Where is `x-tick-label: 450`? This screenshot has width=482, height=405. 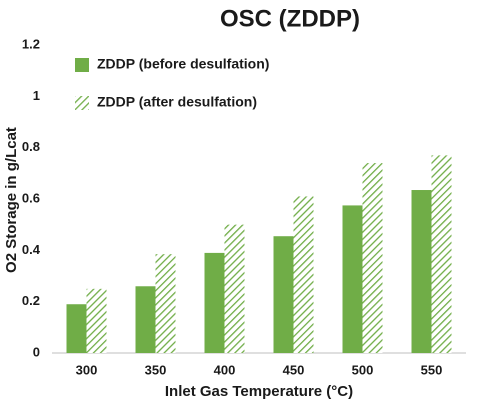 x-tick-label: 450 is located at coordinates (294, 369).